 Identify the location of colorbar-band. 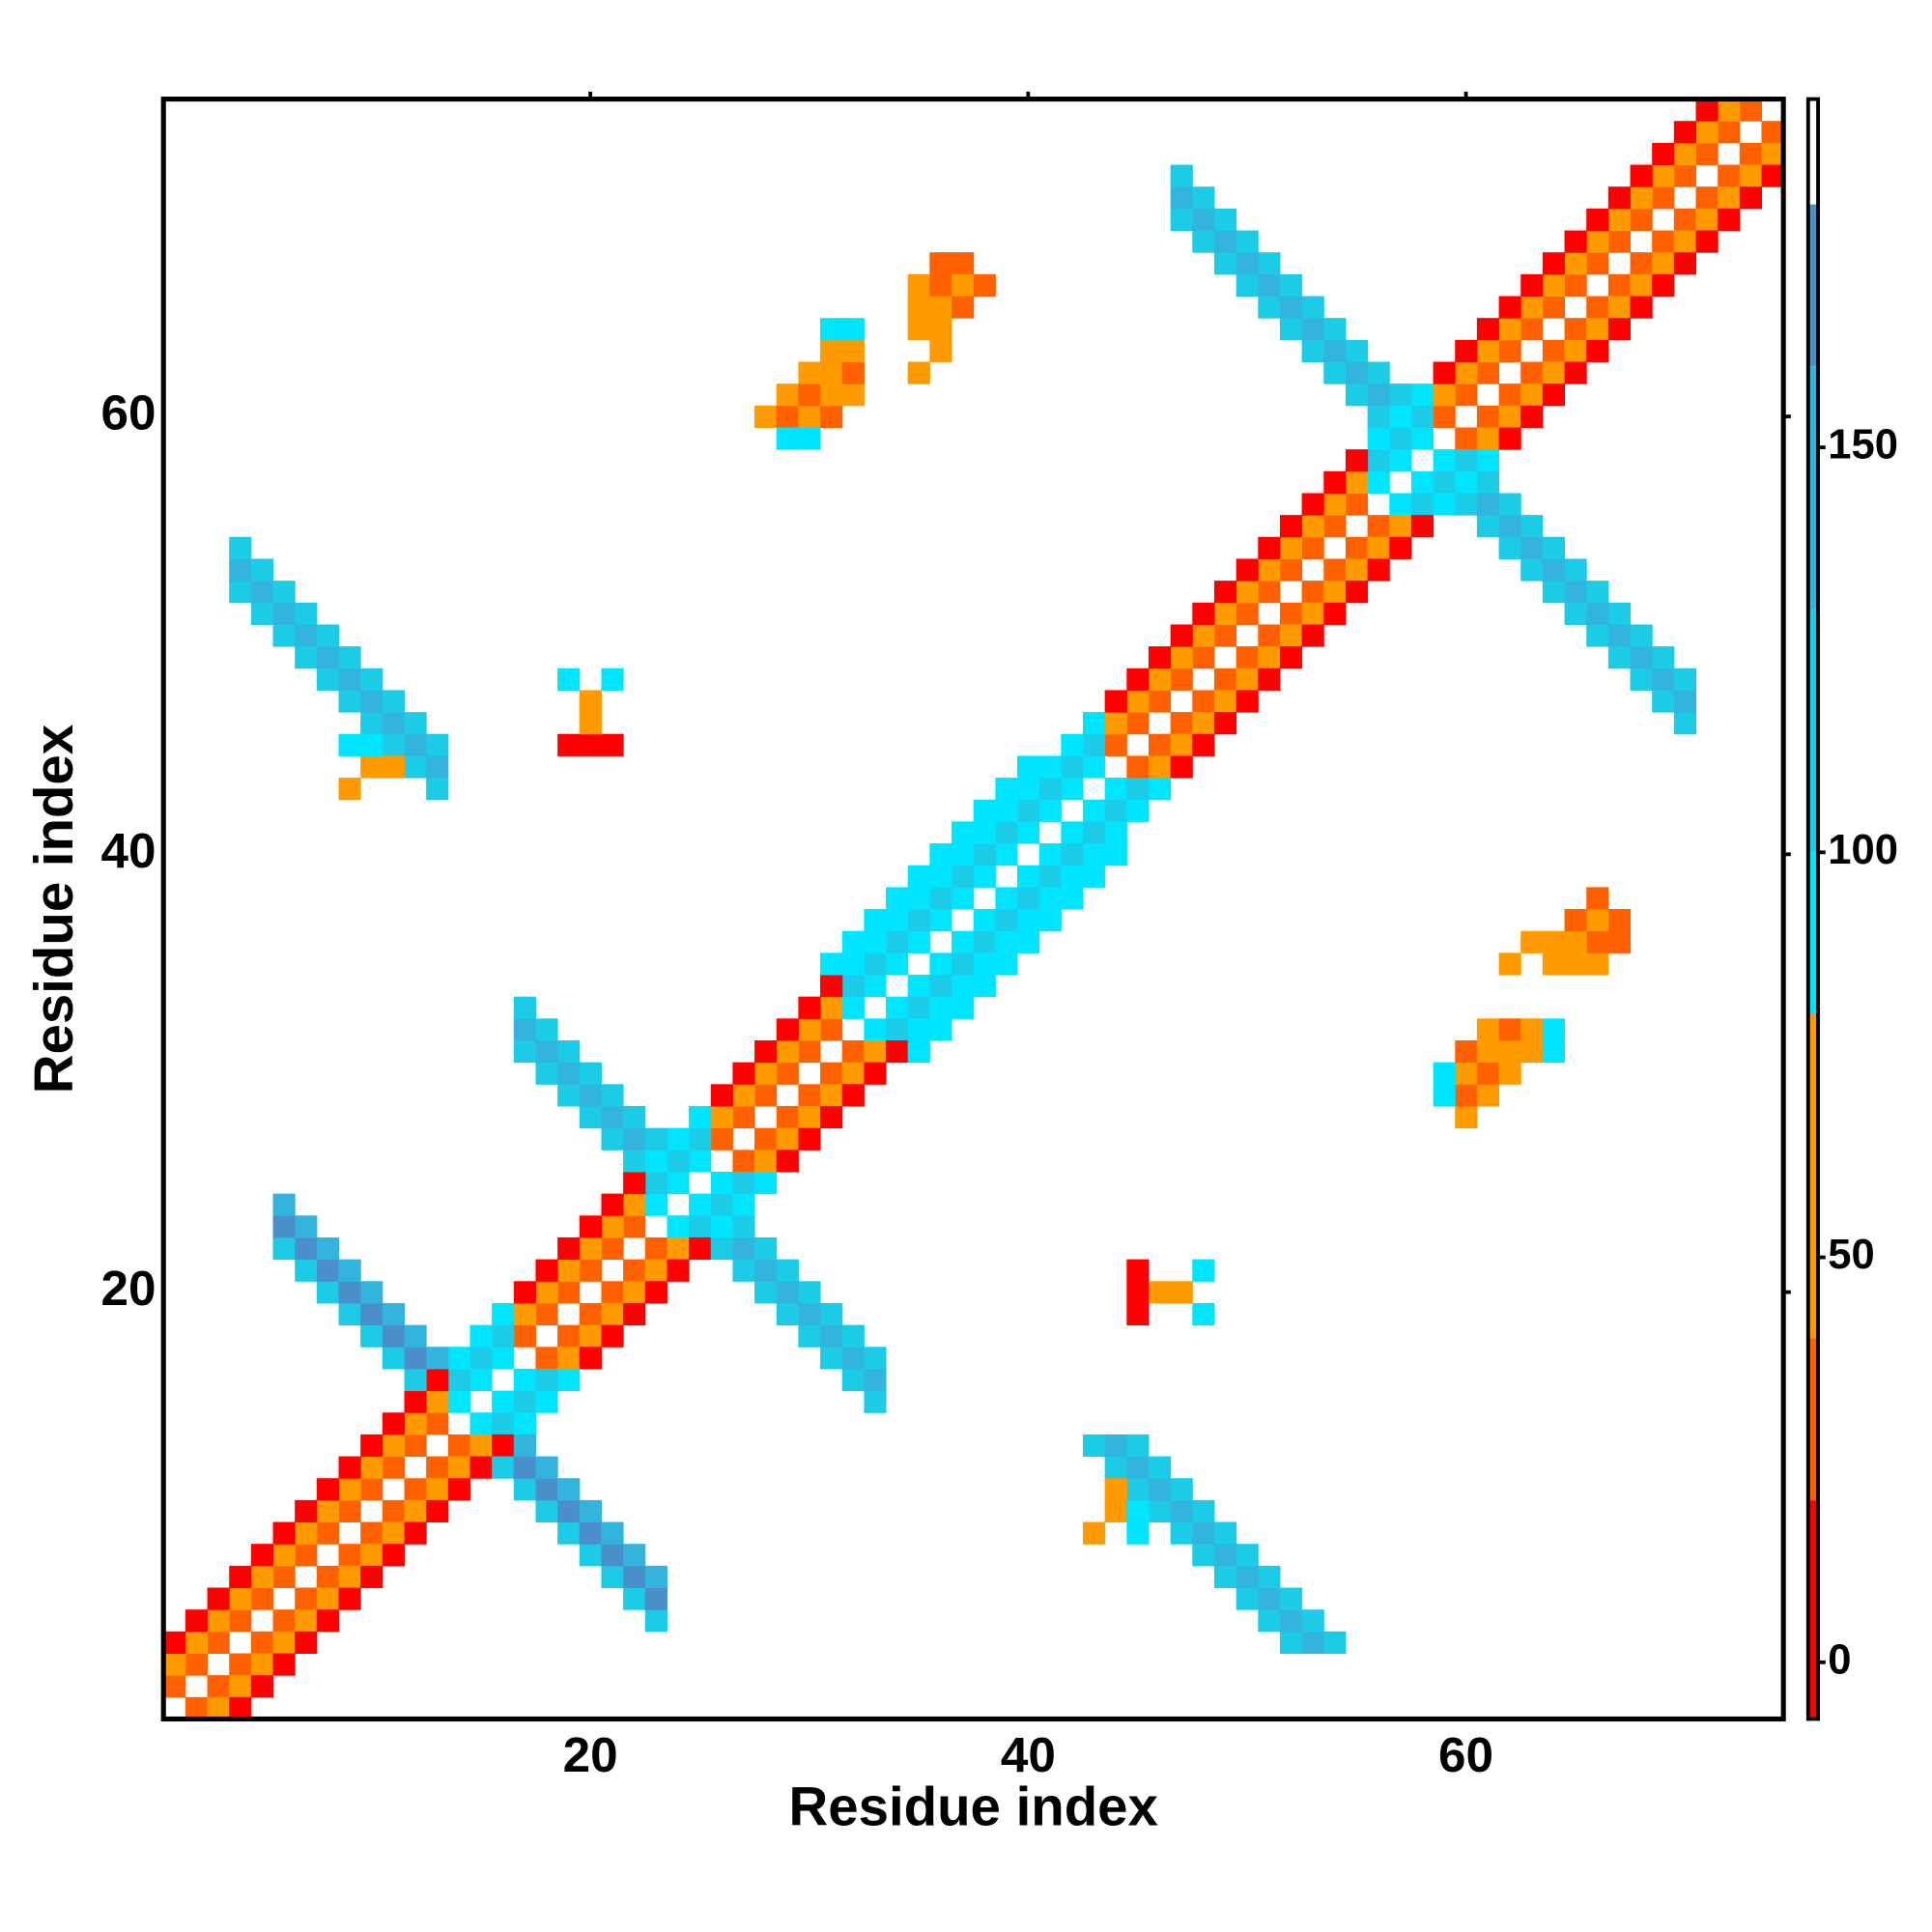
(1813, 152).